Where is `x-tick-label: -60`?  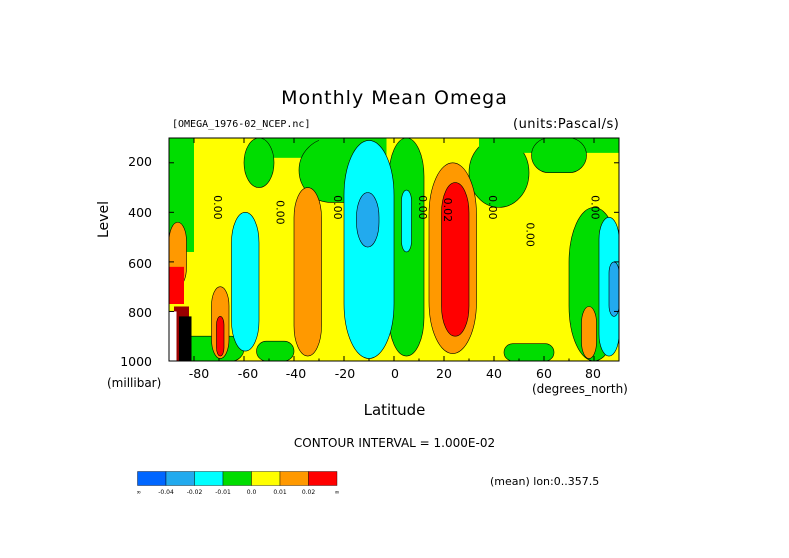
x-tick-label: -60 is located at coordinates (248, 373).